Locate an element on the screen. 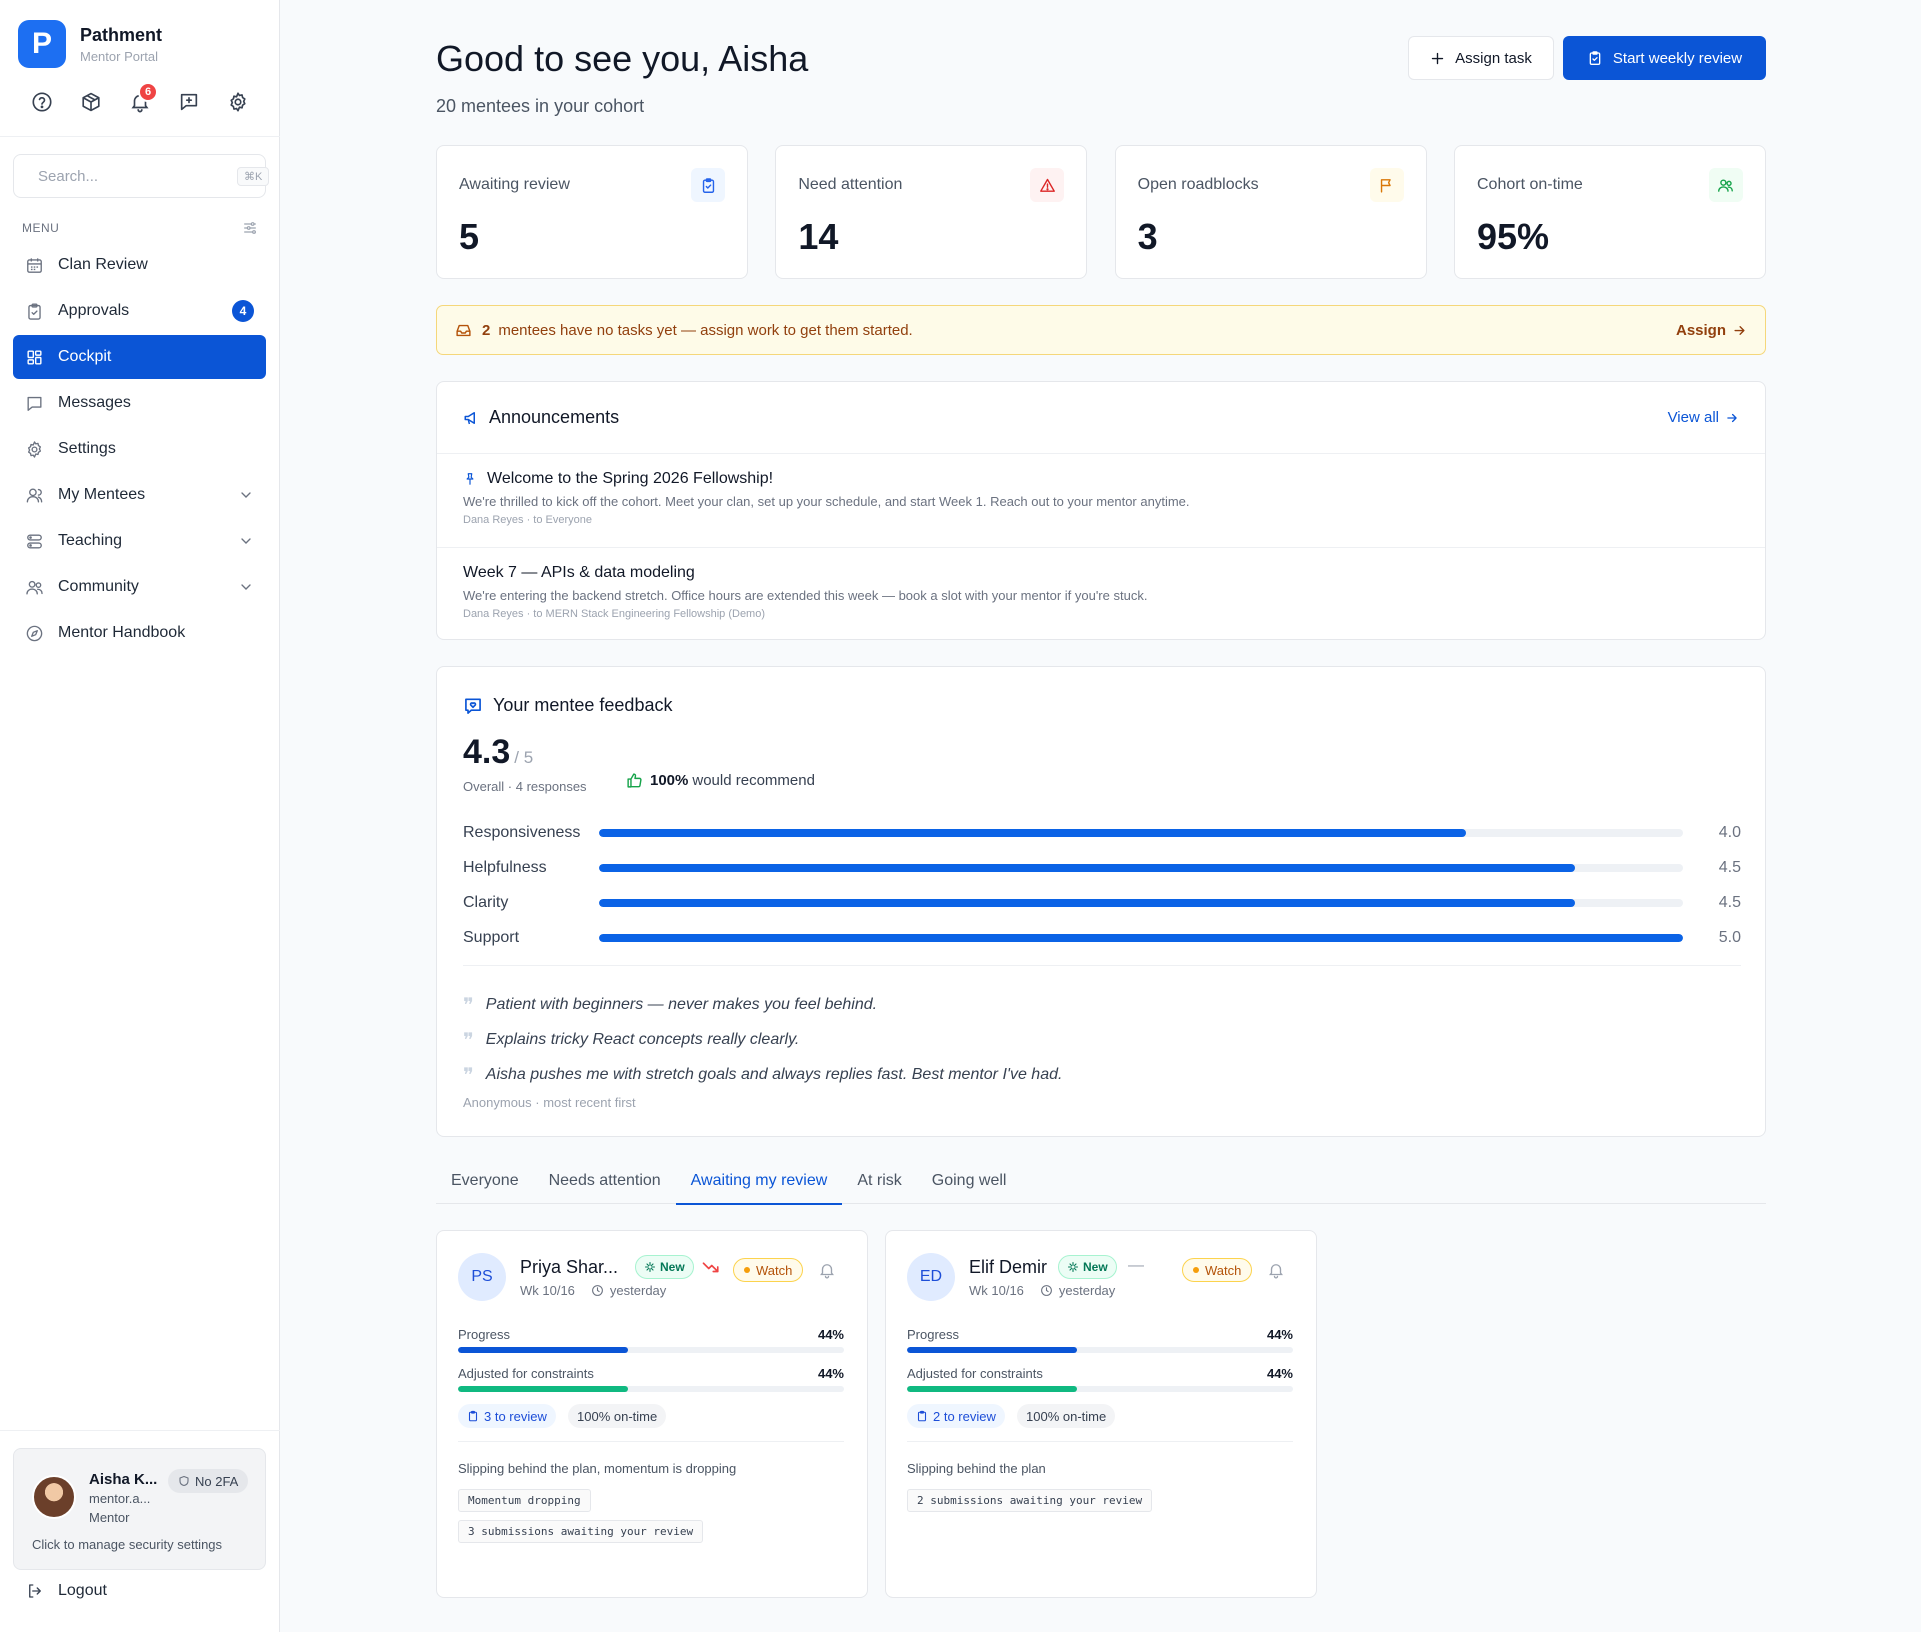 This screenshot has height=1632, width=1921. sidebar-item-cockpit: Cockpit is located at coordinates (139, 357).